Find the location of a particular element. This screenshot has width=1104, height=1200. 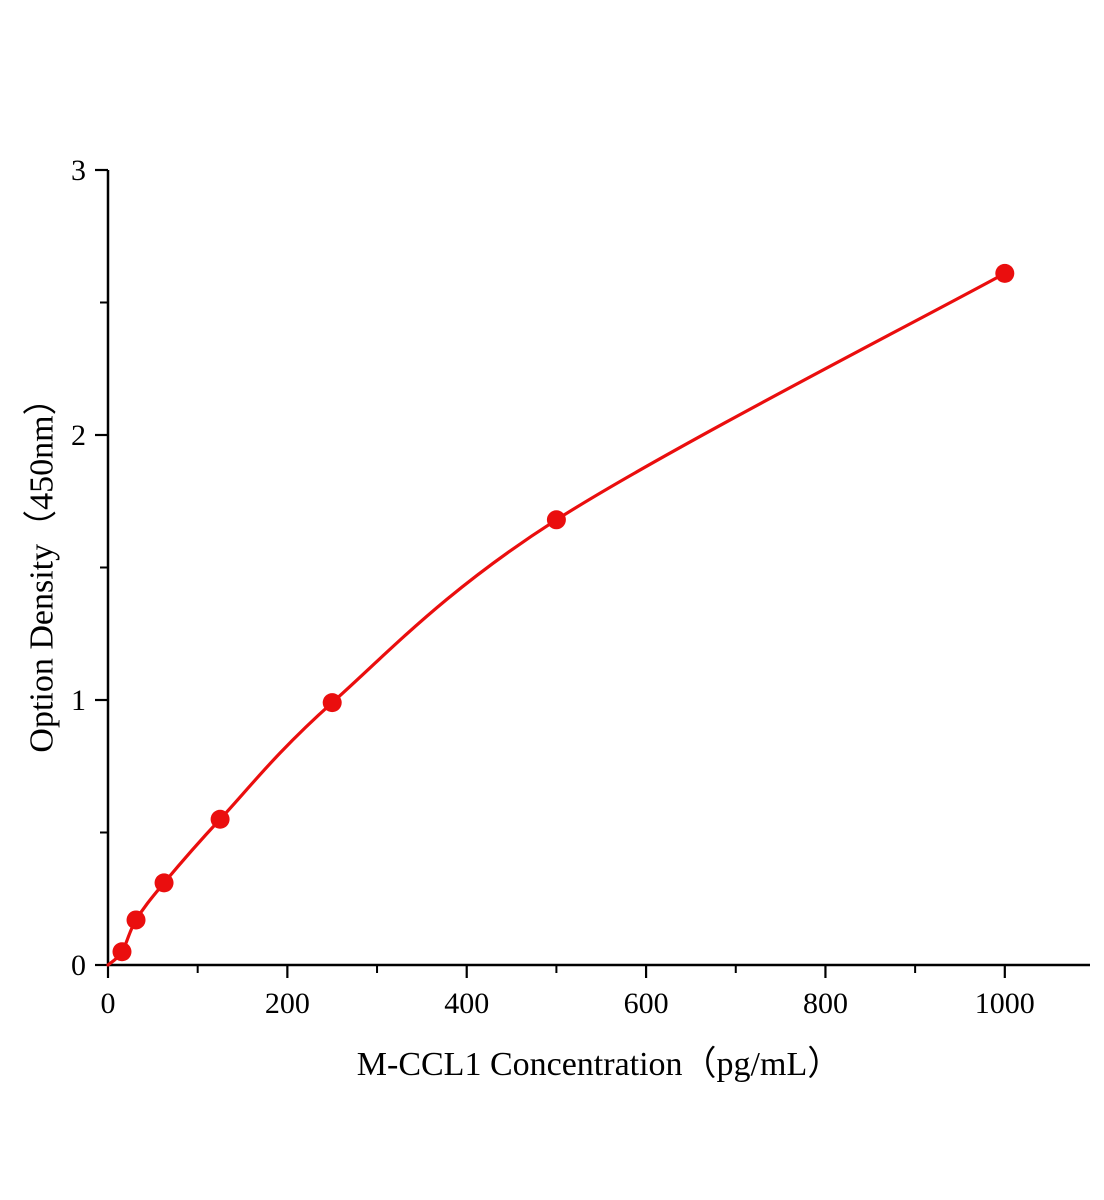

x-tick-label: 200 is located at coordinates (287, 1003).